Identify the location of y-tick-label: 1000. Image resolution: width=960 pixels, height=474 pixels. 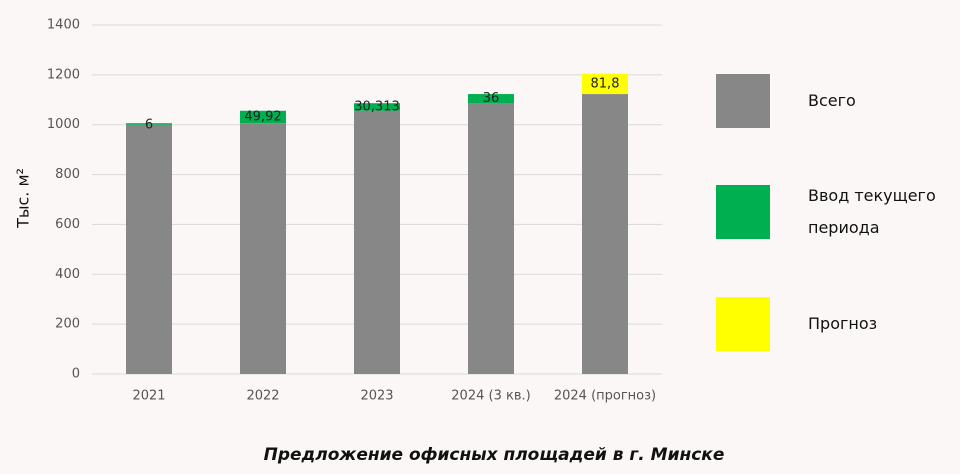
(63, 124).